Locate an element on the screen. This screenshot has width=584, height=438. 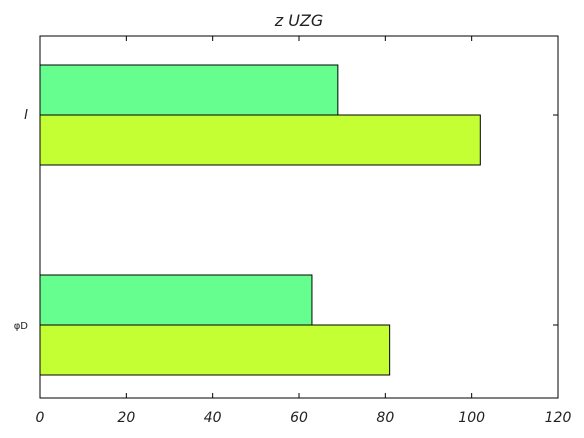
y-tick-label-0: I is located at coordinates (26, 115).